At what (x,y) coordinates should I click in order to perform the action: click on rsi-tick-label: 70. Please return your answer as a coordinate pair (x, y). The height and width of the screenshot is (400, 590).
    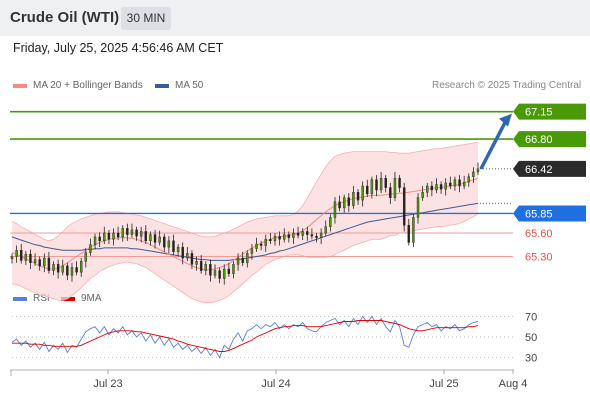
    Looking at the image, I should click on (531, 317).